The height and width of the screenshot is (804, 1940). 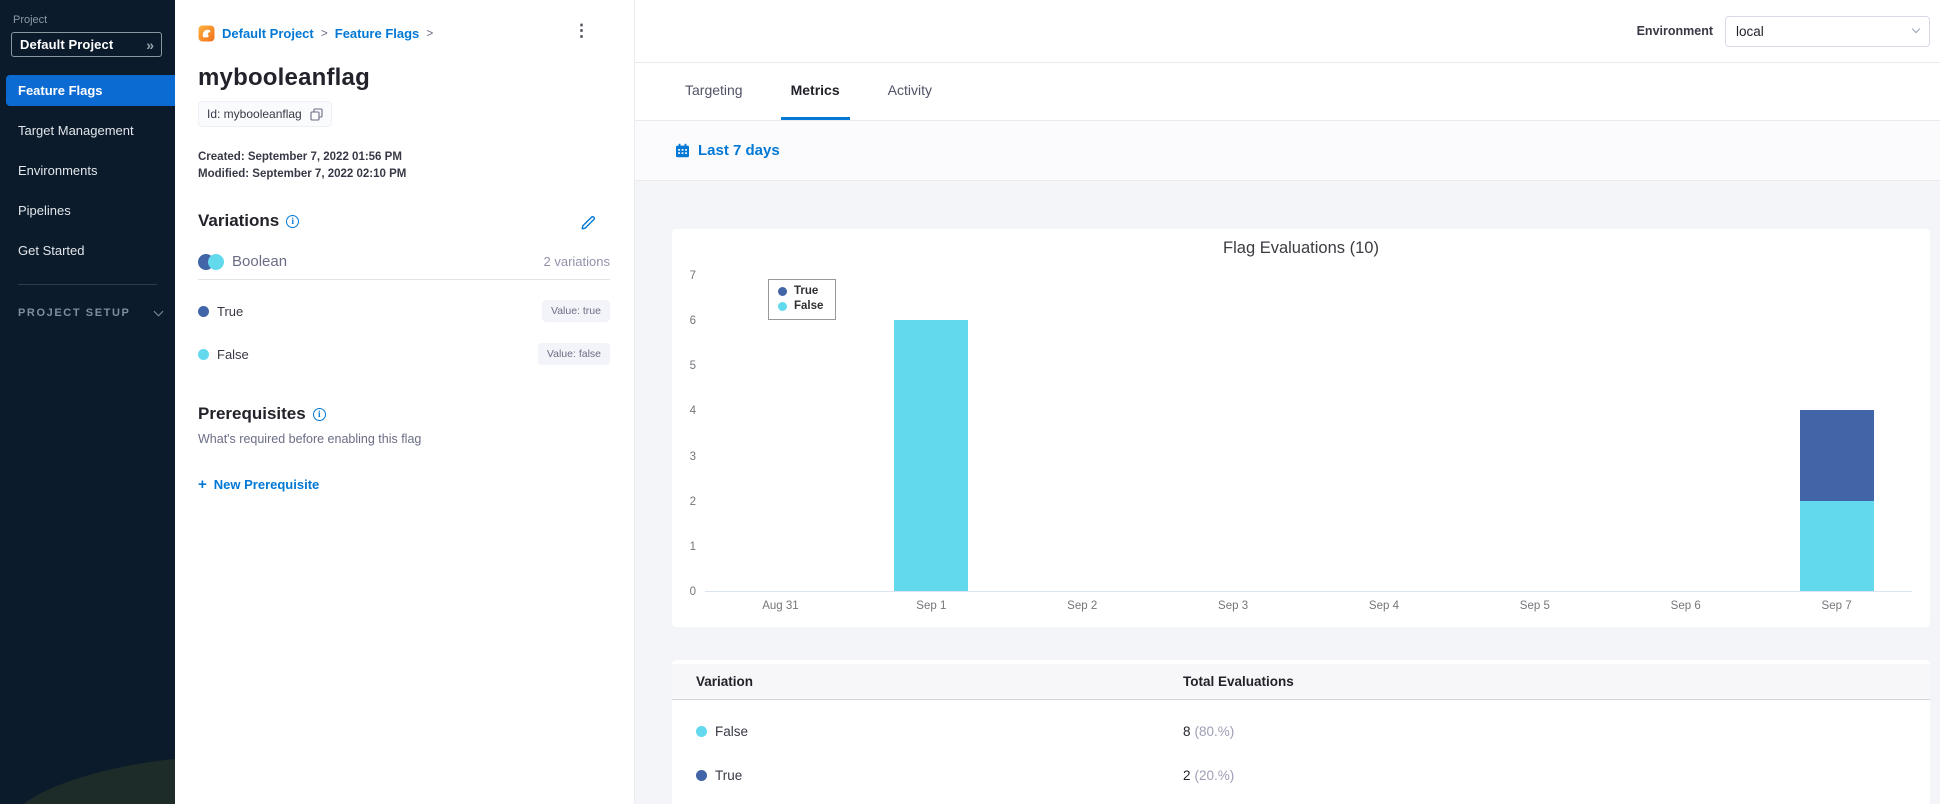 What do you see at coordinates (211, 261) in the screenshot?
I see `boolean-type-icon` at bounding box center [211, 261].